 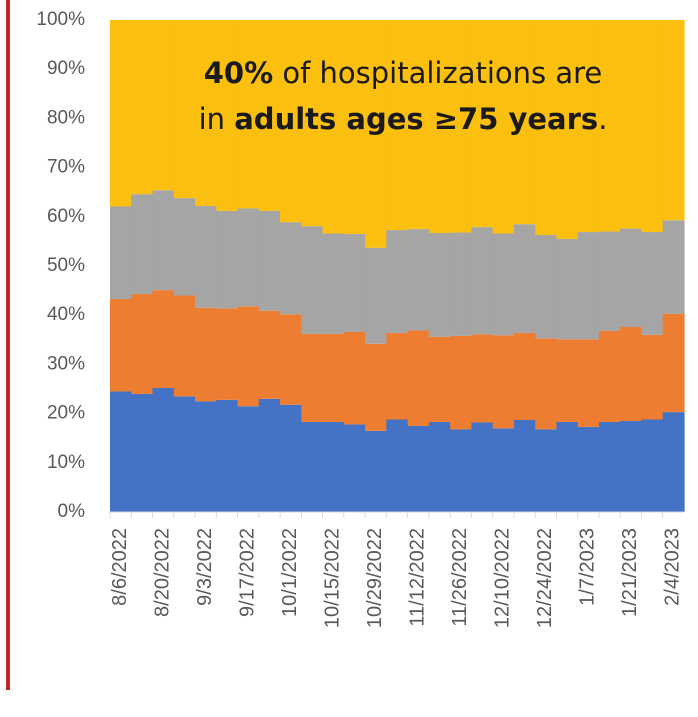 I want to click on x-tick-label: 10/1/2022, so click(x=290, y=572).